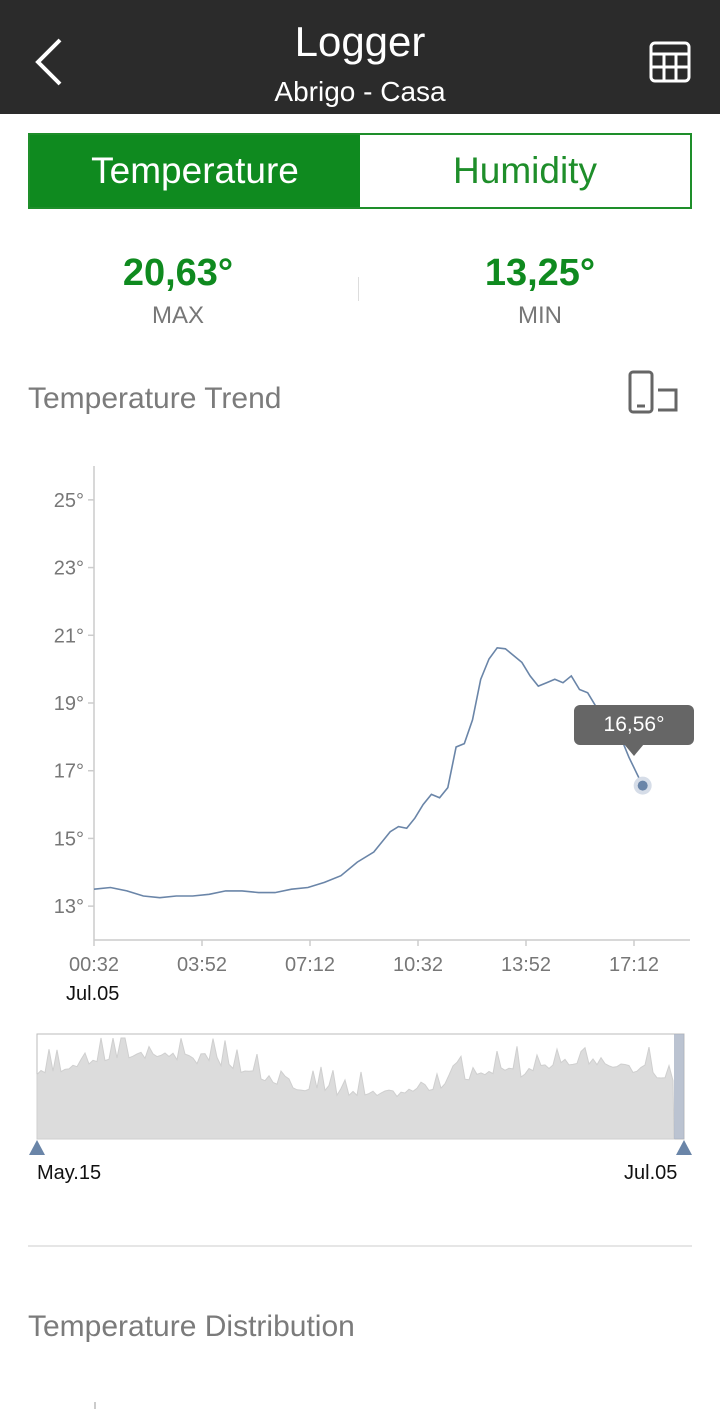 Image resolution: width=720 pixels, height=1409 pixels. Describe the element at coordinates (634, 725) in the screenshot. I see `value-tooltip: 16,56°` at that location.